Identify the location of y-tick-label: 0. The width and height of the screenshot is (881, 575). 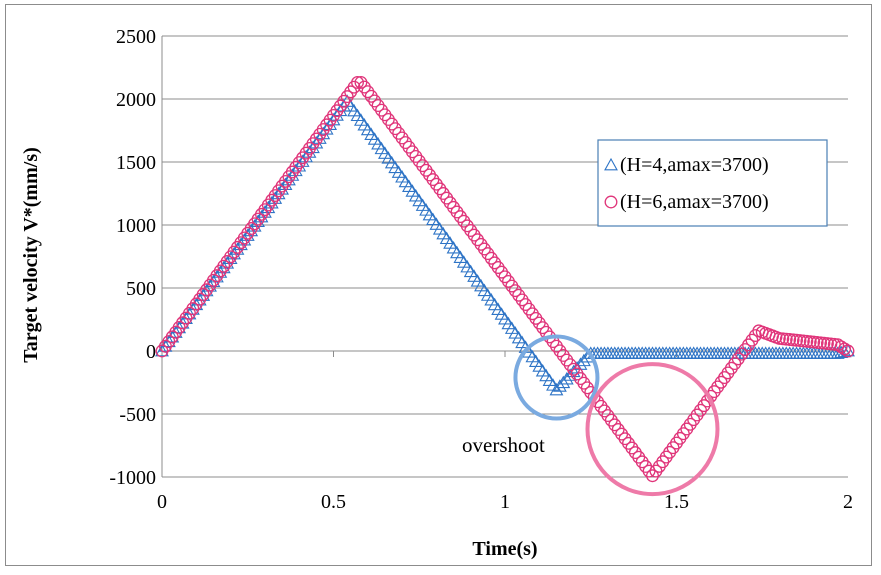
(151, 352).